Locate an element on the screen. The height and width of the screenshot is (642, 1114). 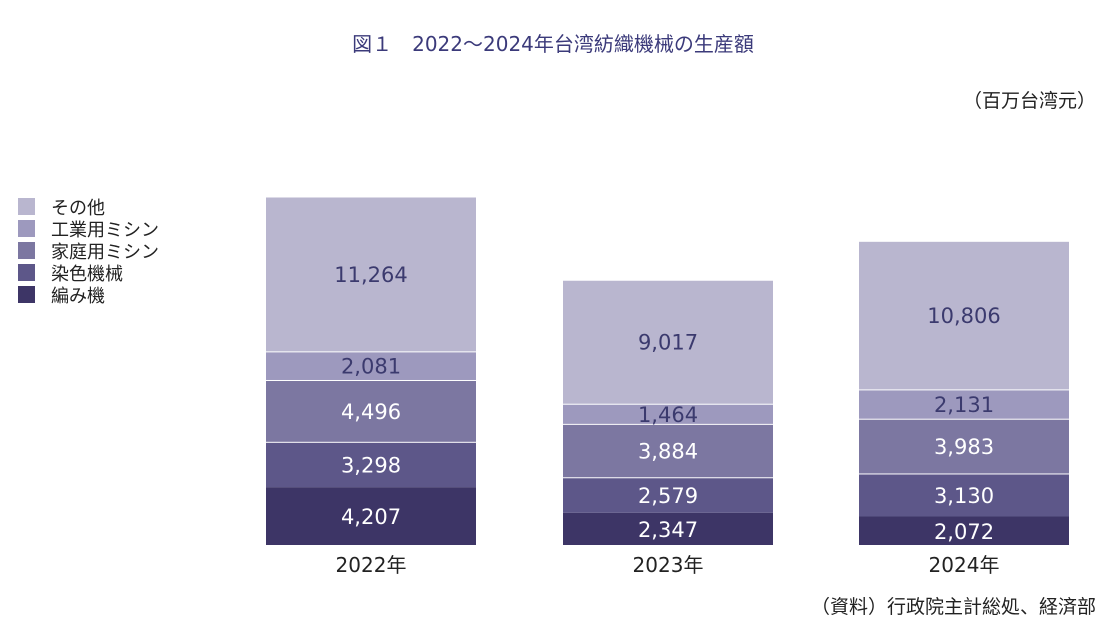
bar-2022年: 4,207 3,298 4,496 2,081 11,264 is located at coordinates (371, 371).